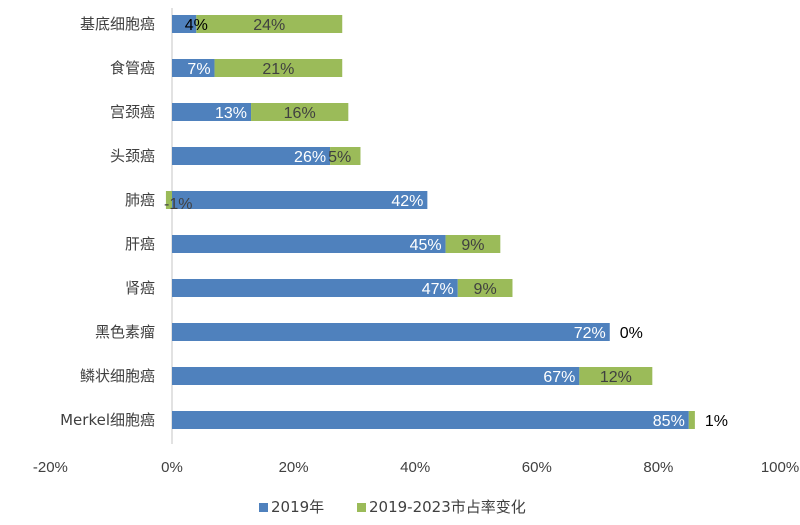 This screenshot has width=800, height=525. I want to click on category-label: 头颈癌, so click(132, 156).